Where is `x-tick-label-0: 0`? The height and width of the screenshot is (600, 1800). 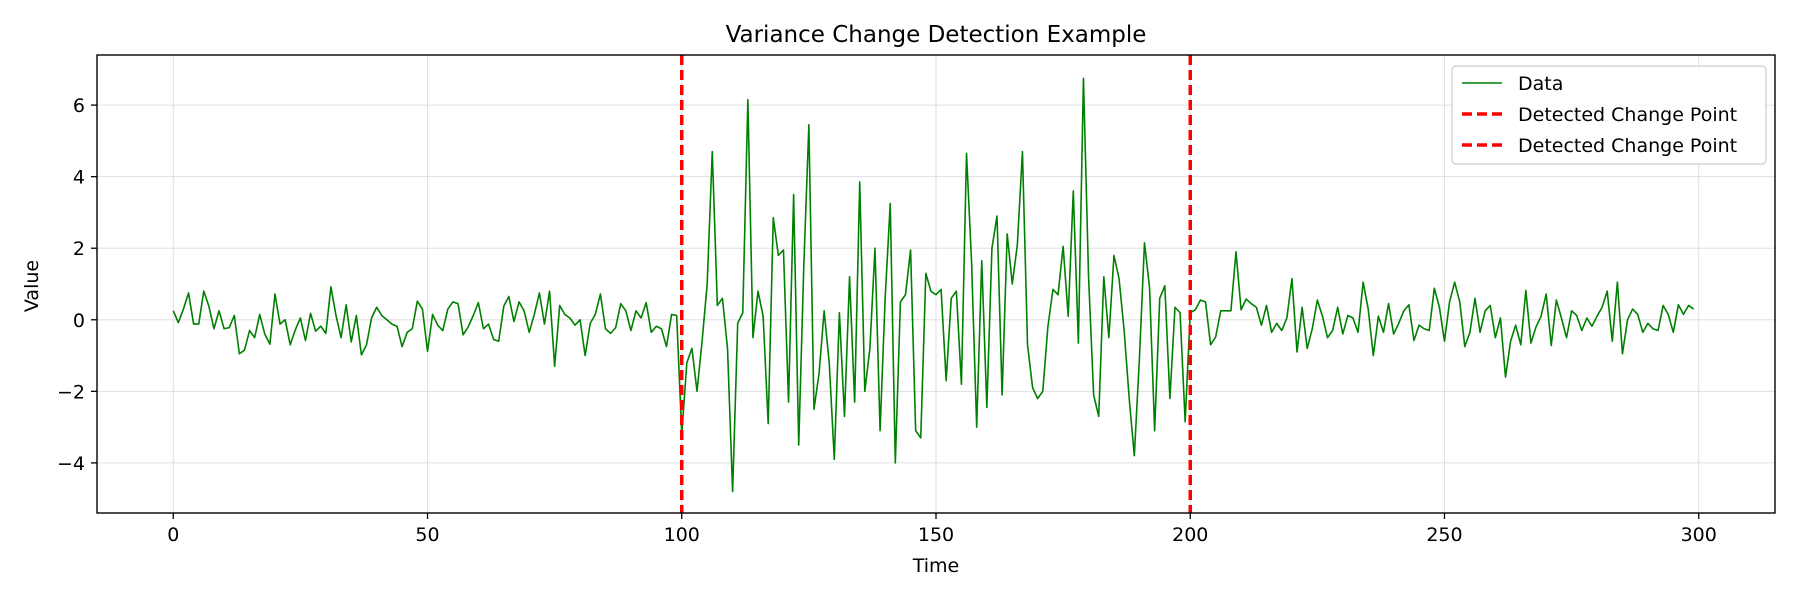 x-tick-label-0: 0 is located at coordinates (173, 535).